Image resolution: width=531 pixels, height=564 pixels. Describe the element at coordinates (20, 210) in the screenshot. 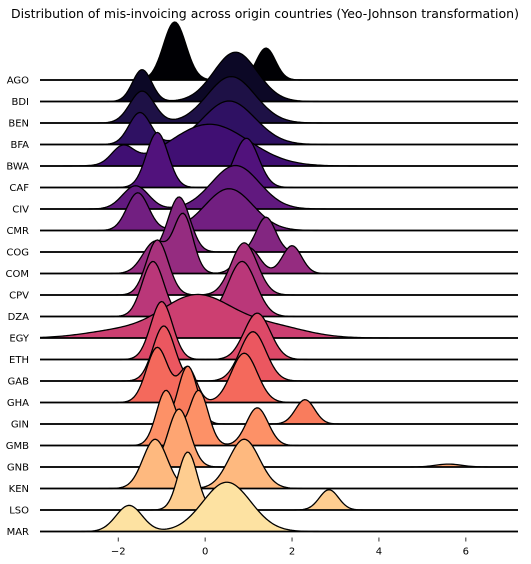

I see `ridge-label-civ: CIV` at that location.